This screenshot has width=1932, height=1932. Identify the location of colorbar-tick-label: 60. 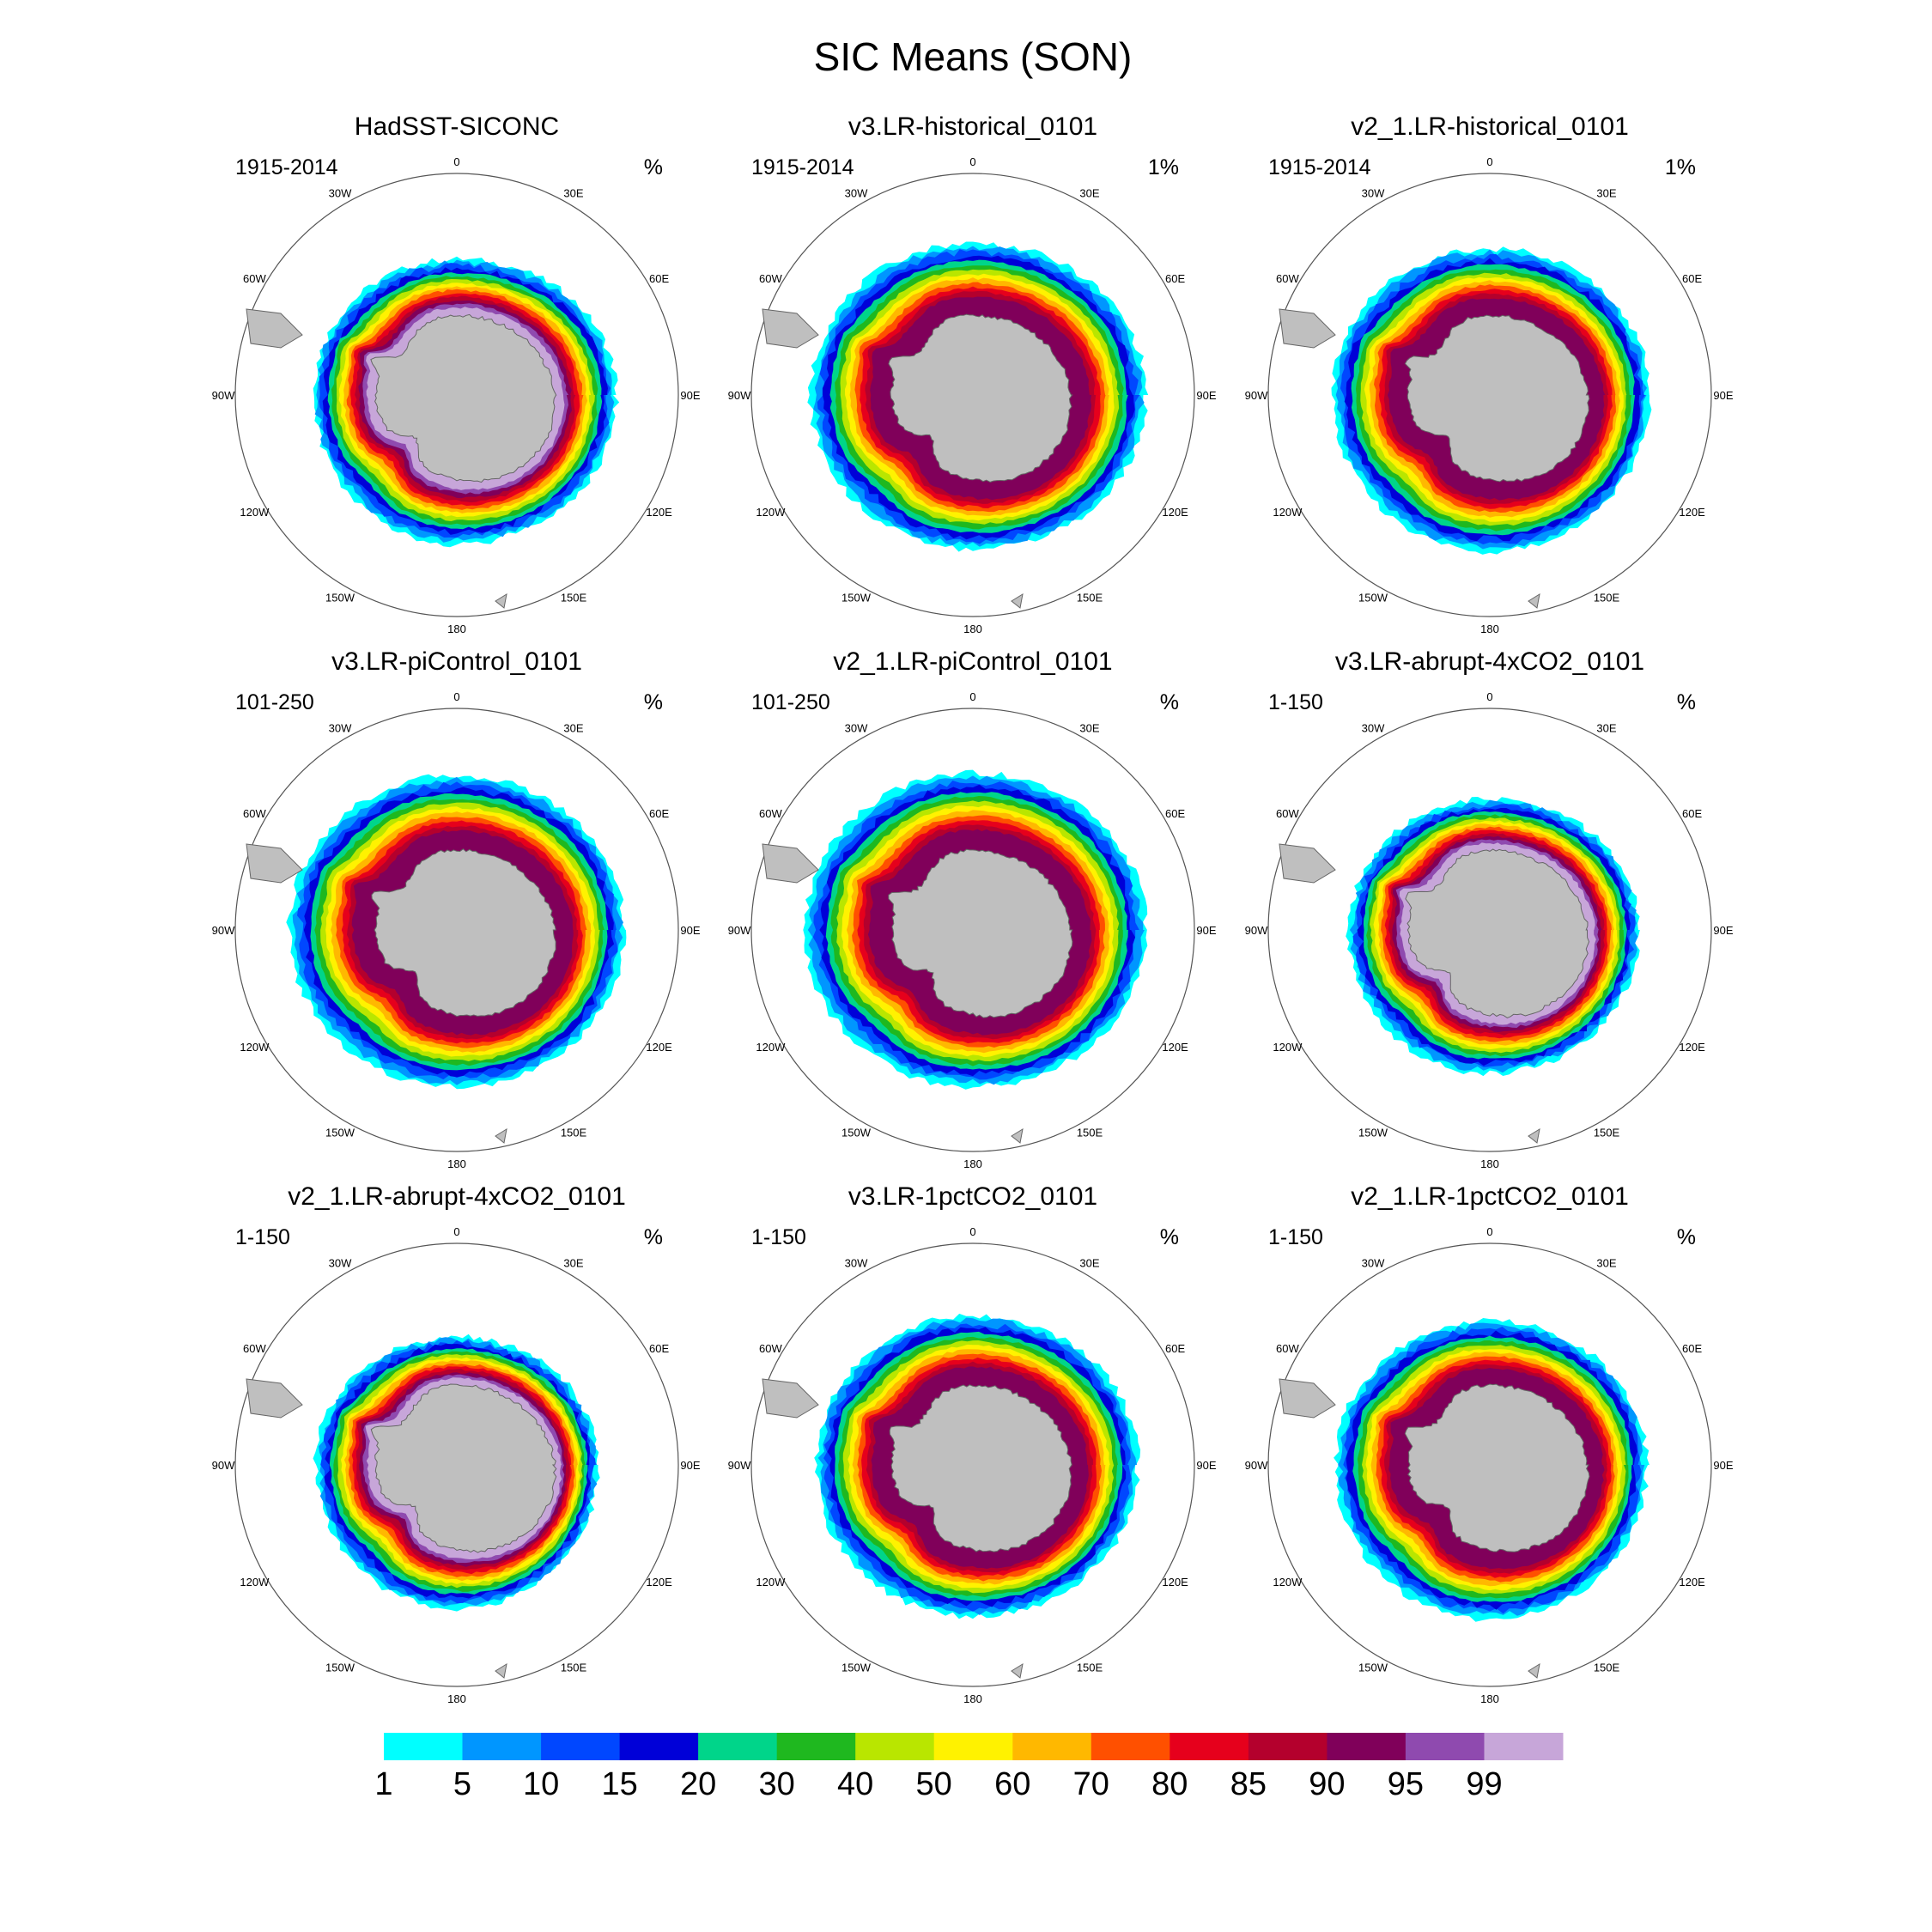
(1012, 1784).